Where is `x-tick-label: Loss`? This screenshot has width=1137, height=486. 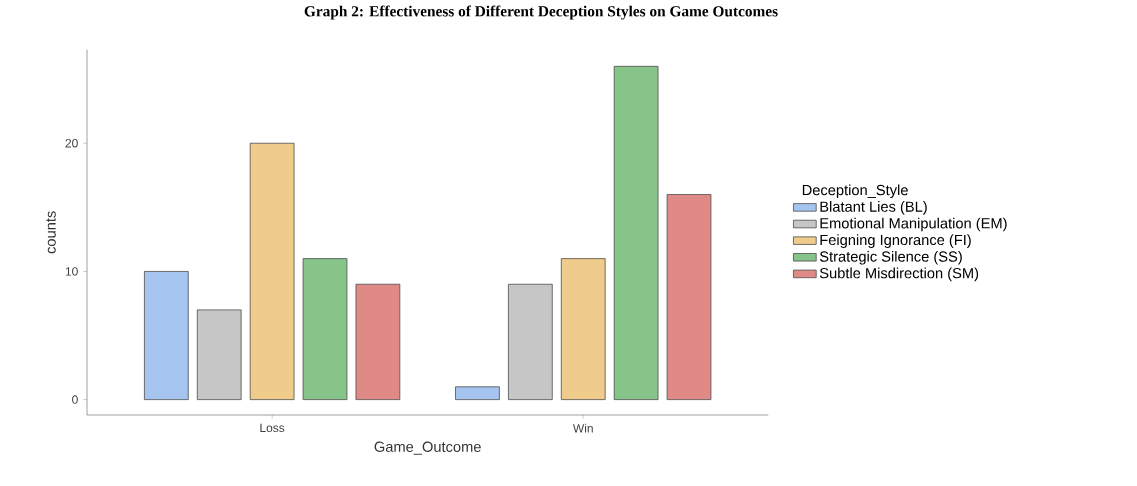
x-tick-label: Loss is located at coordinates (272, 428).